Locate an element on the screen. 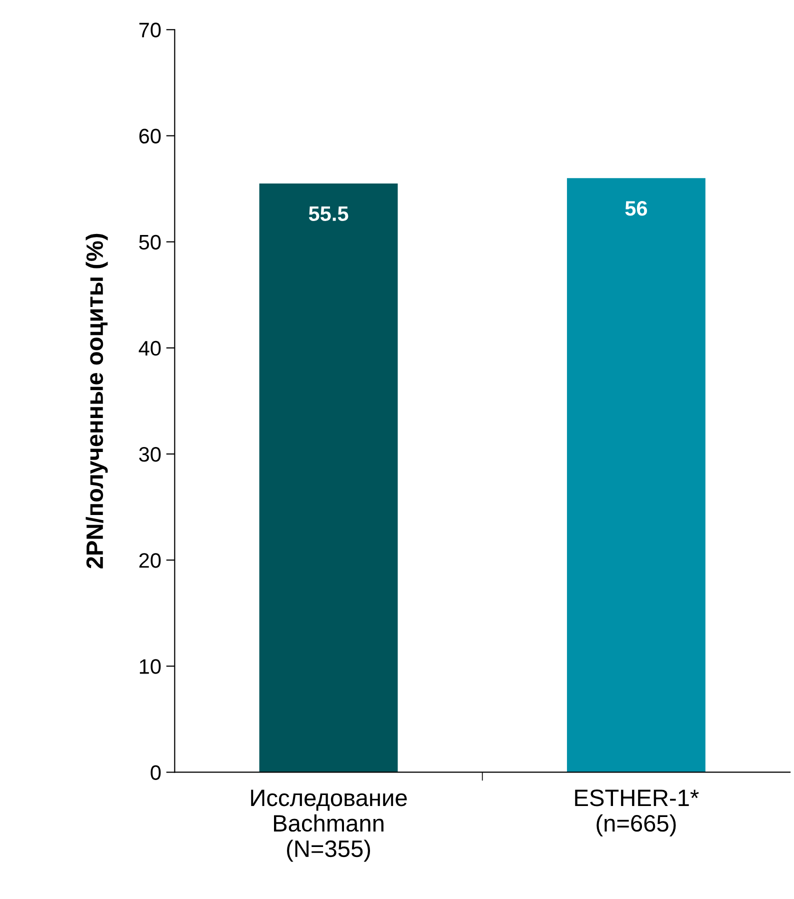 The width and height of the screenshot is (794, 899). x-tick-label: ESTHER-1* (n=665) is located at coordinates (637, 813).